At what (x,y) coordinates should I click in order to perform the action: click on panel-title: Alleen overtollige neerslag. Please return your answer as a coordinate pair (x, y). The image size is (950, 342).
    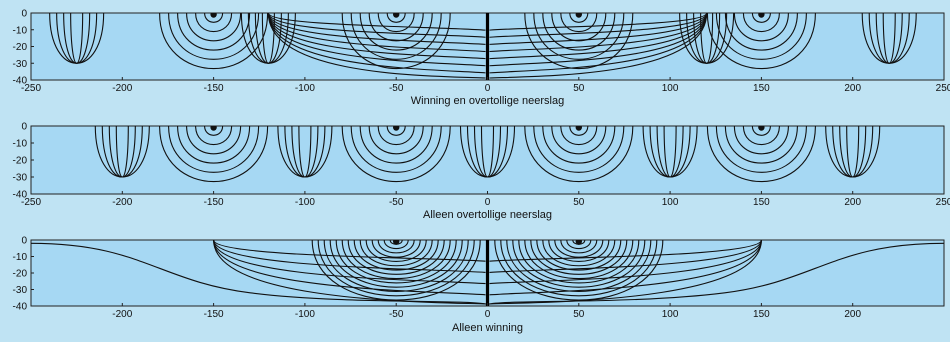
    Looking at the image, I should click on (487, 215).